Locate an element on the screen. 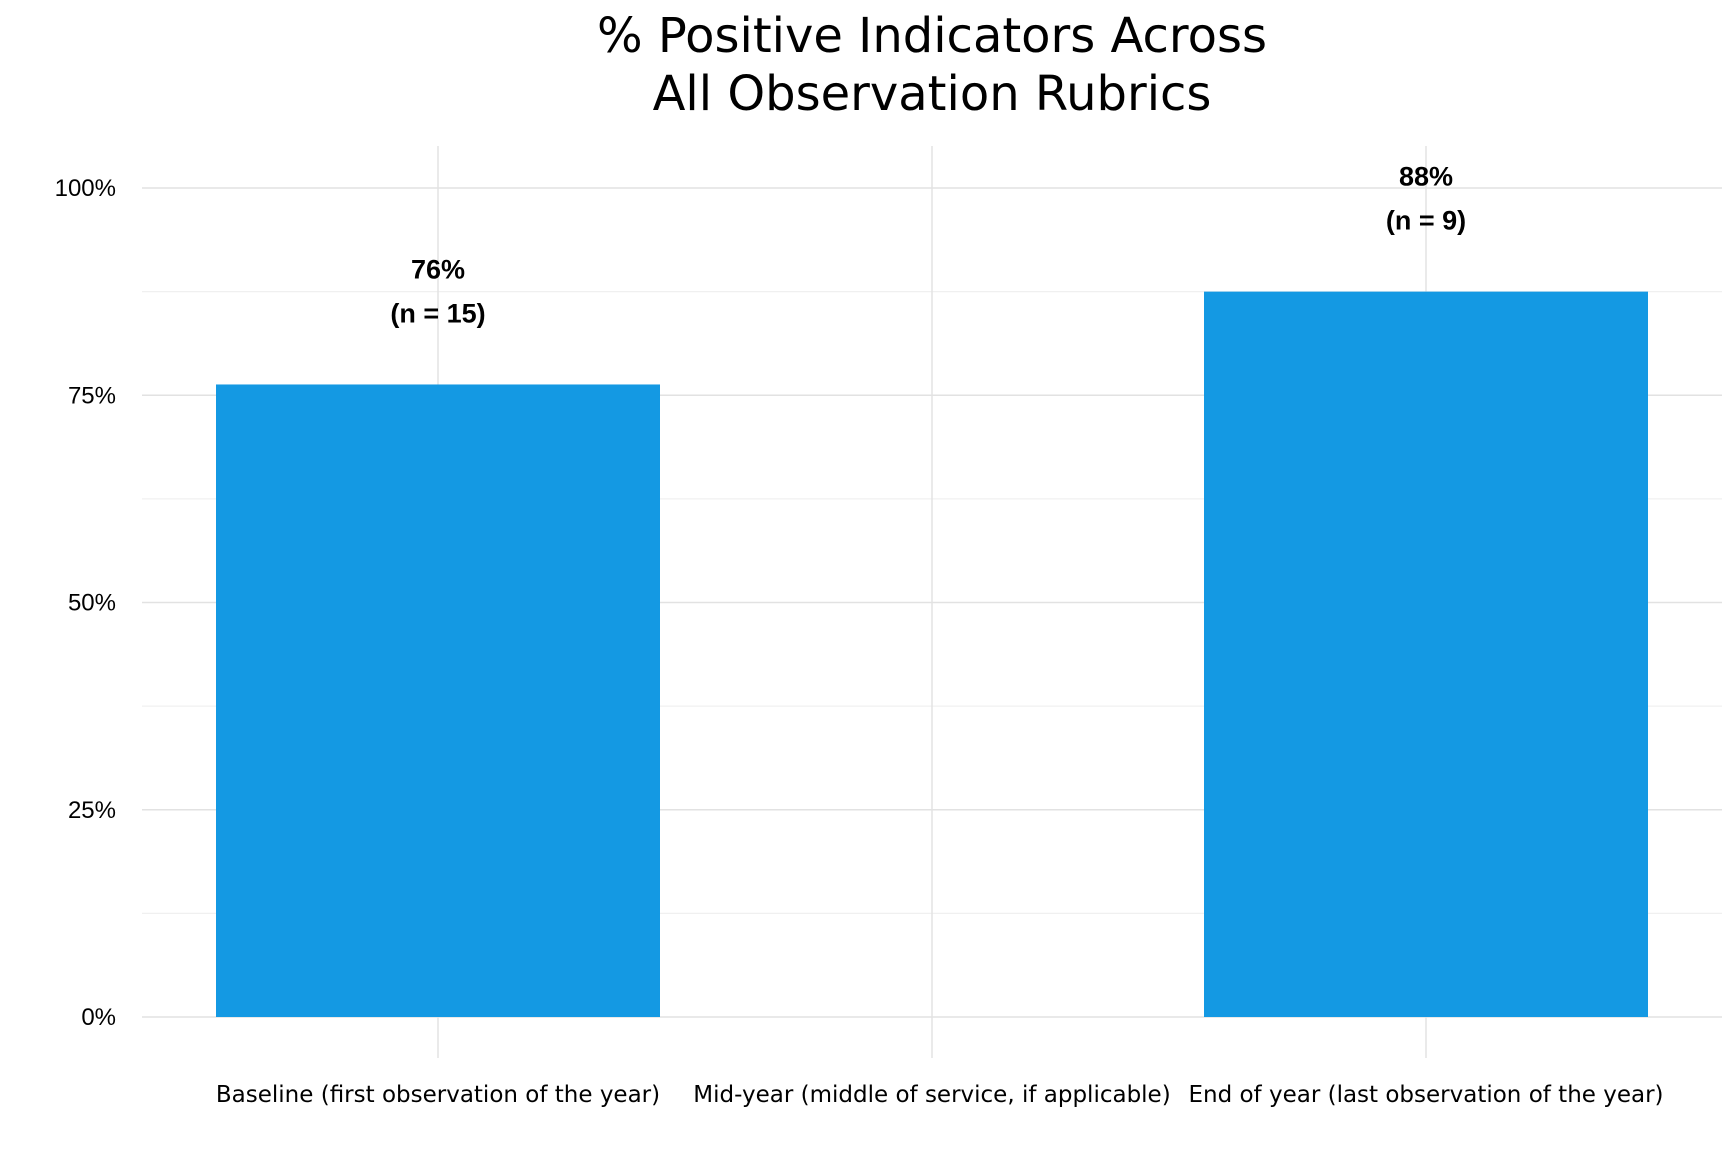 The height and width of the screenshot is (1152, 1728). chart-title-line-2: All Observation Rubrics is located at coordinates (932, 94).